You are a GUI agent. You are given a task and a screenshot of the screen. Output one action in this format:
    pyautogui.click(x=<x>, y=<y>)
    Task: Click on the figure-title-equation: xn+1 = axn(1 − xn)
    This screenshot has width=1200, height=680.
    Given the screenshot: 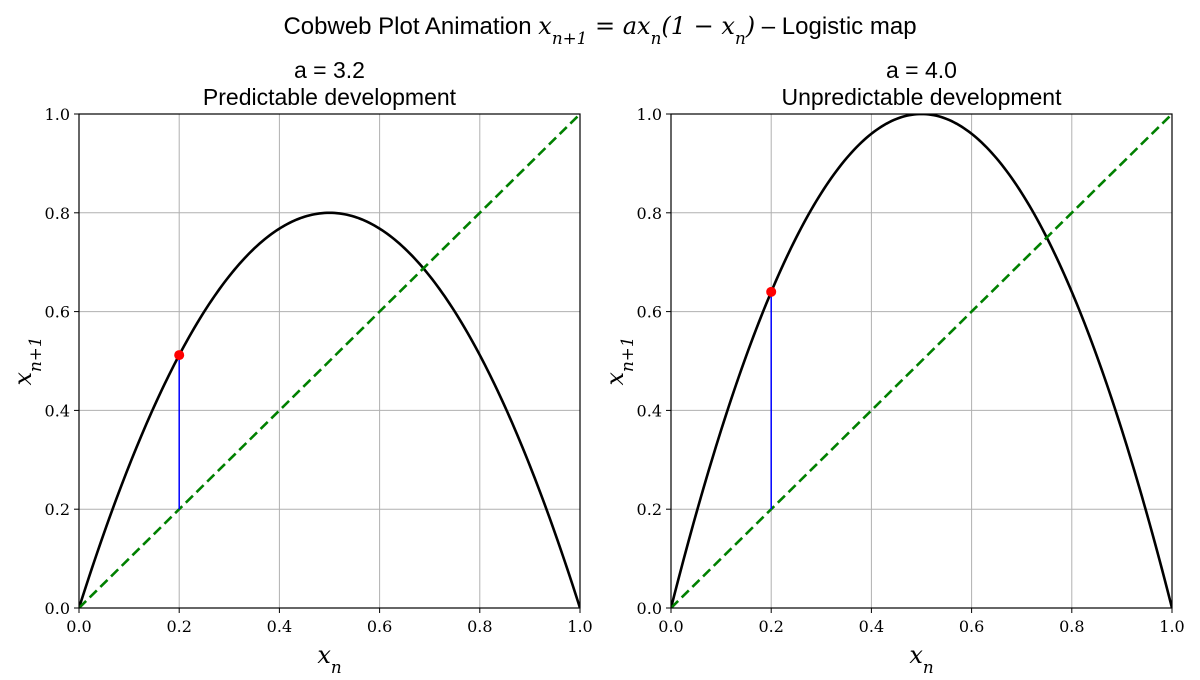 What is the action you would take?
    pyautogui.click(x=646, y=30)
    